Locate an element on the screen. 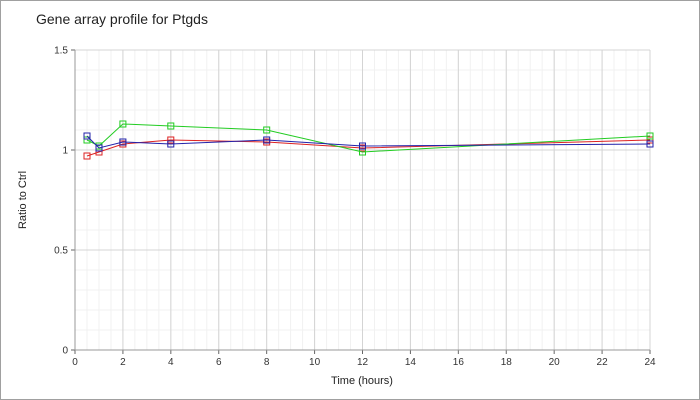 The height and width of the screenshot is (400, 700). y-tick-label: 0.5 is located at coordinates (61, 251).